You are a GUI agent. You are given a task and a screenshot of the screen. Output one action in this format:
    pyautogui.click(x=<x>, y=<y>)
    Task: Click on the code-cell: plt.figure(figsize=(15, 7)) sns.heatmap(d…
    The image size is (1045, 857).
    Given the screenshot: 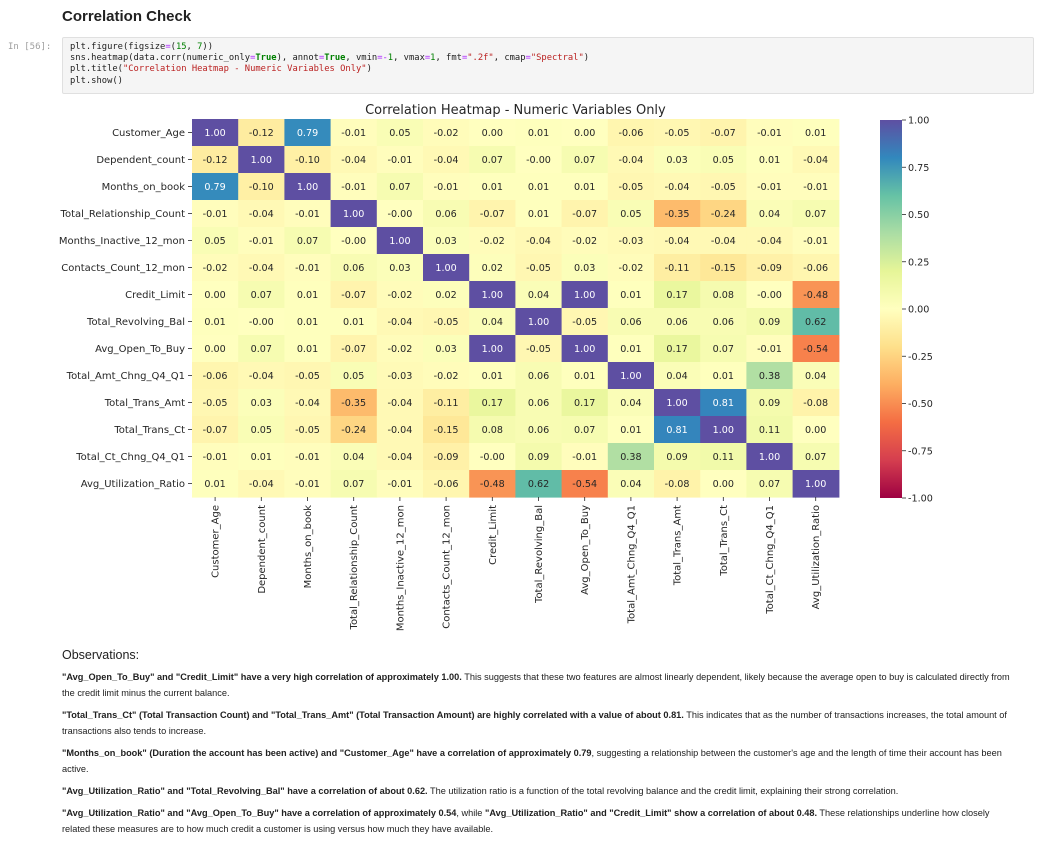 What is the action you would take?
    pyautogui.click(x=548, y=65)
    